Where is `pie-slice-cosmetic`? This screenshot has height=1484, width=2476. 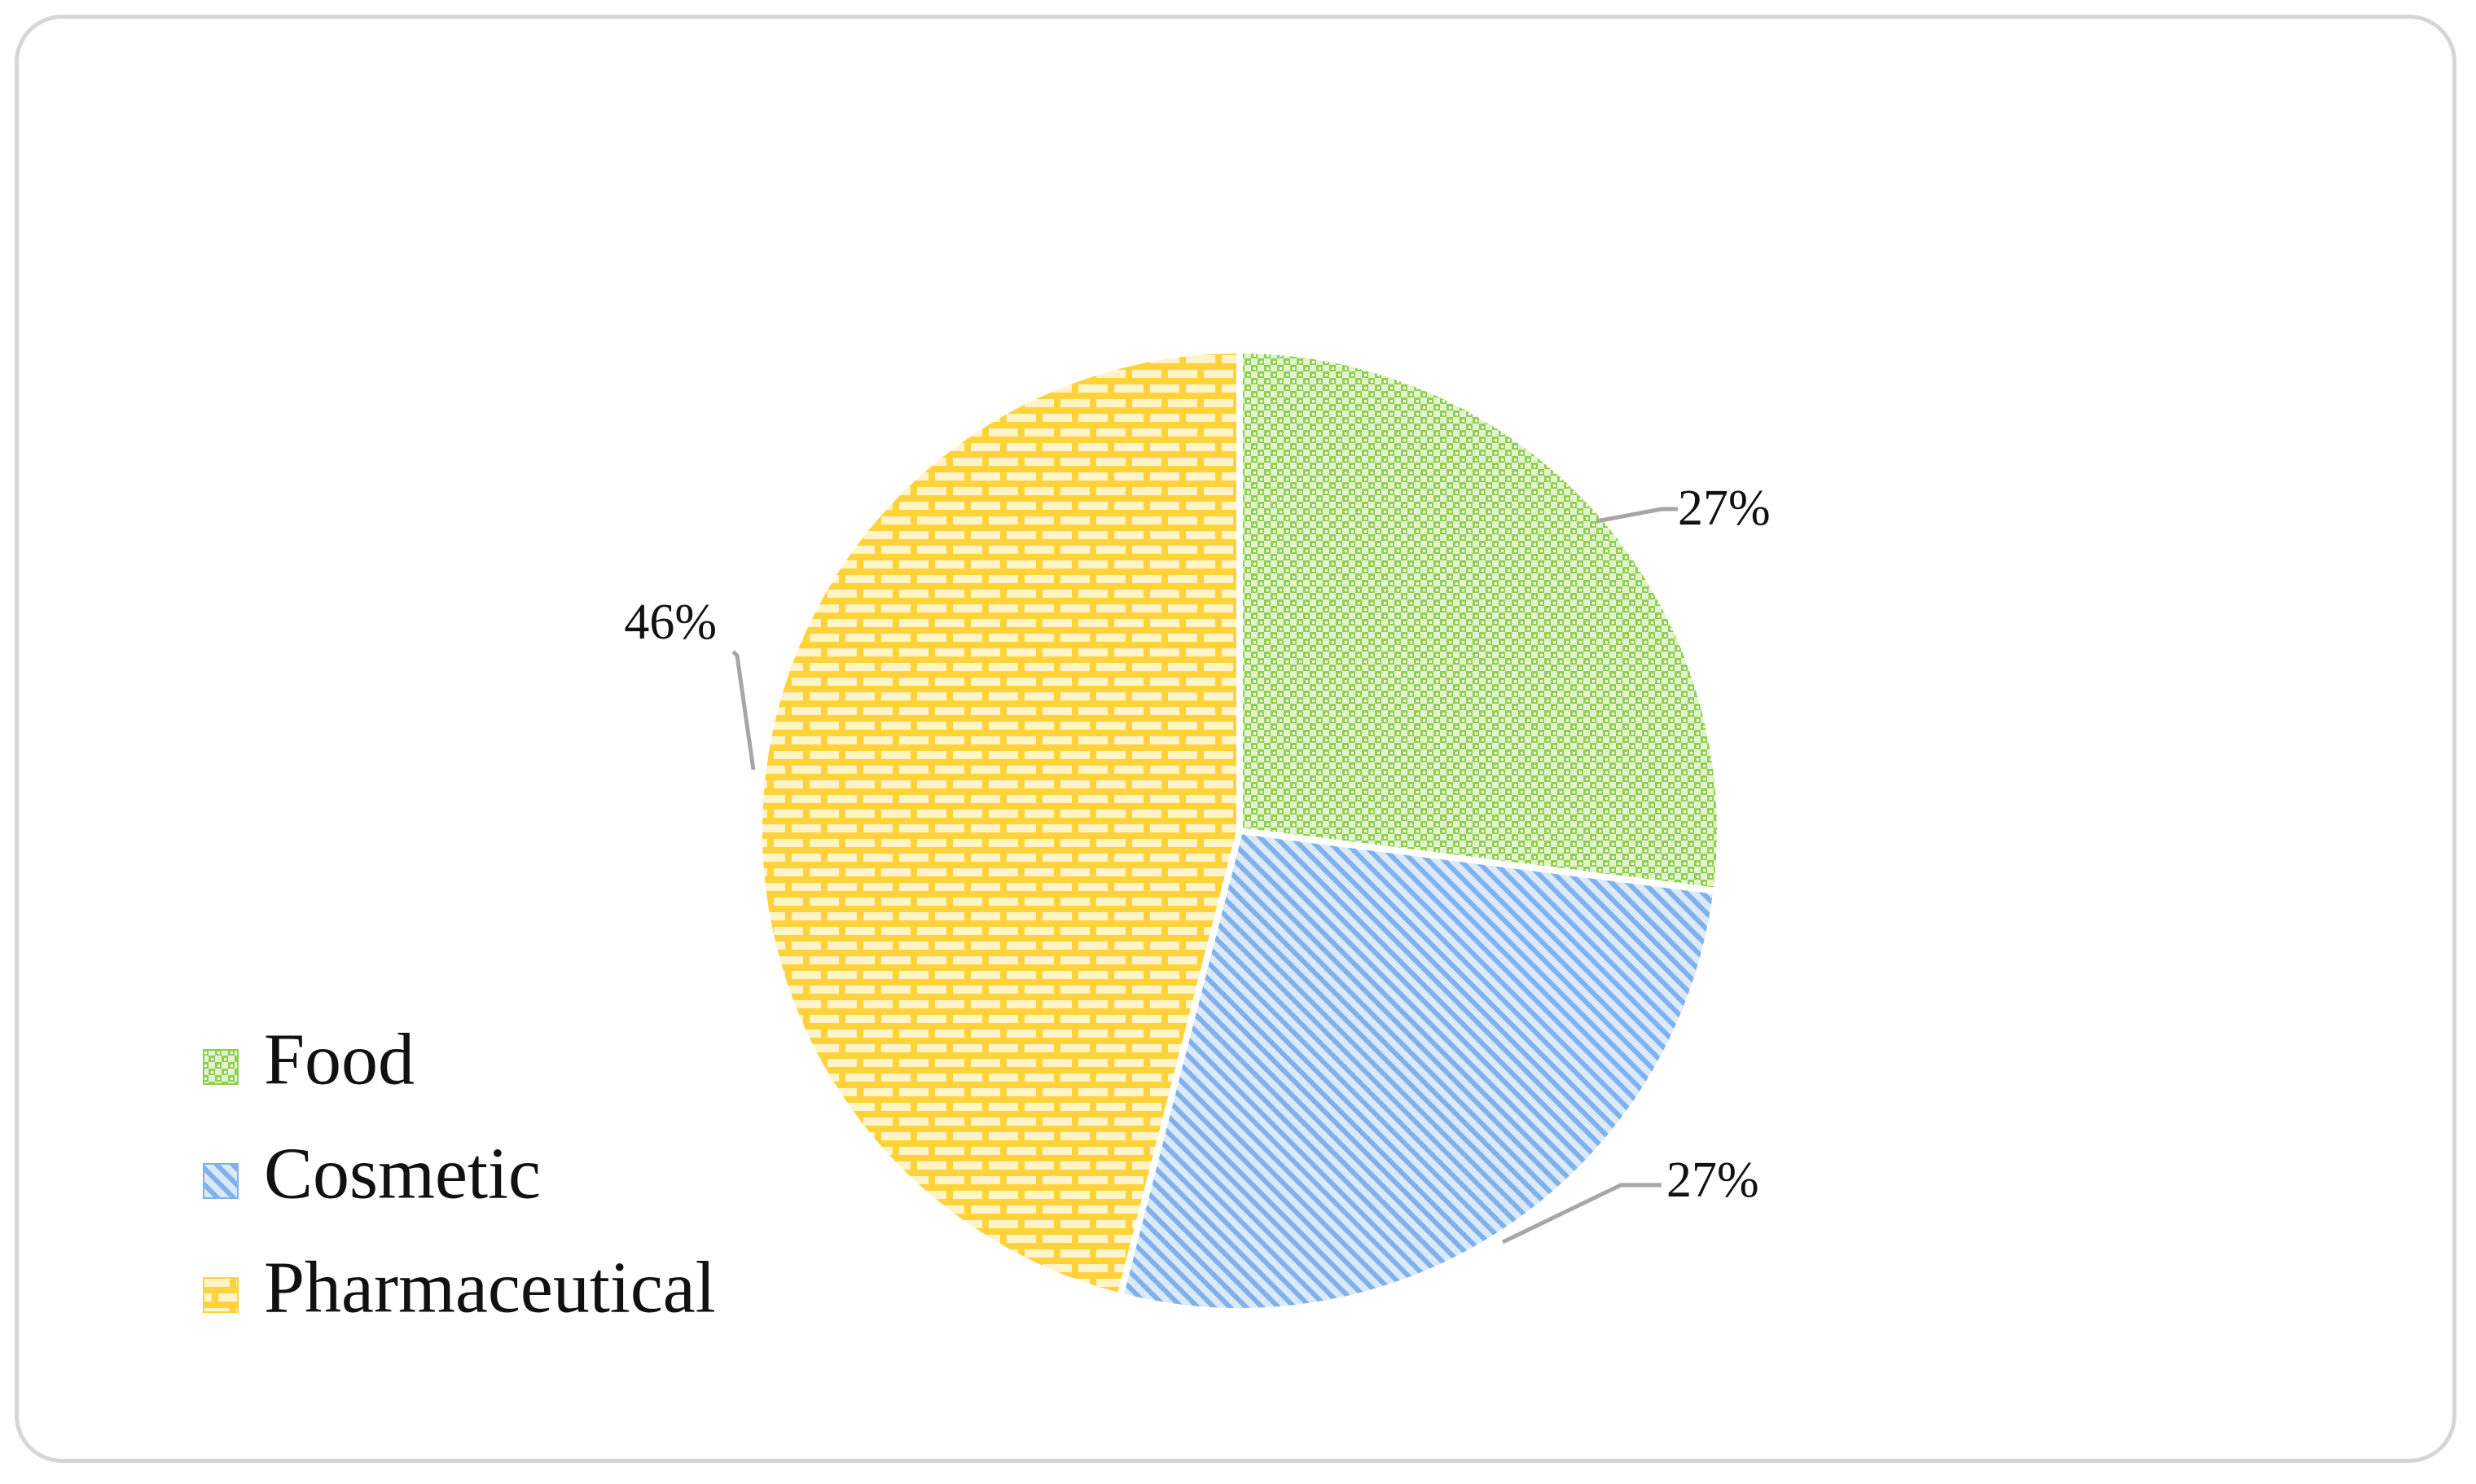
pie-slice-cosmetic is located at coordinates (1418, 1071).